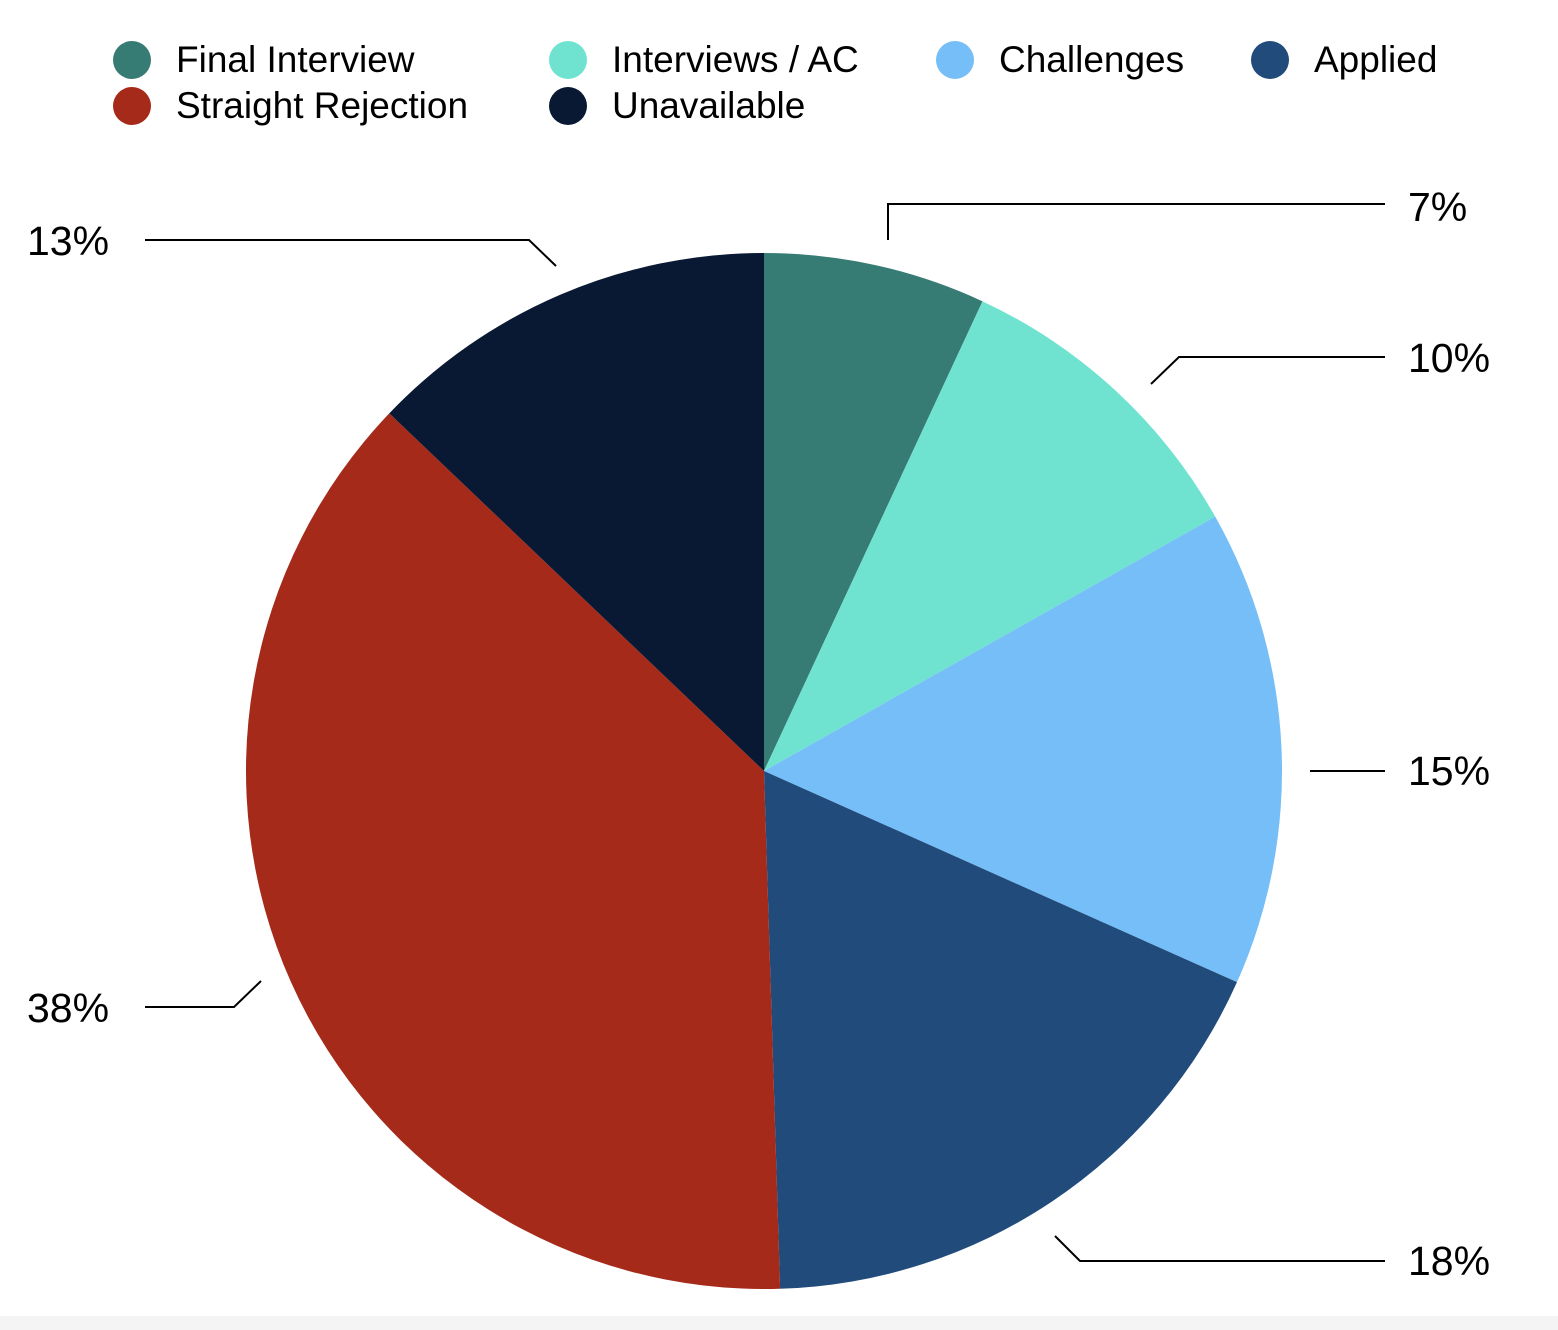 The width and height of the screenshot is (1558, 1330). I want to click on legend-swatch-final-interview, so click(132, 60).